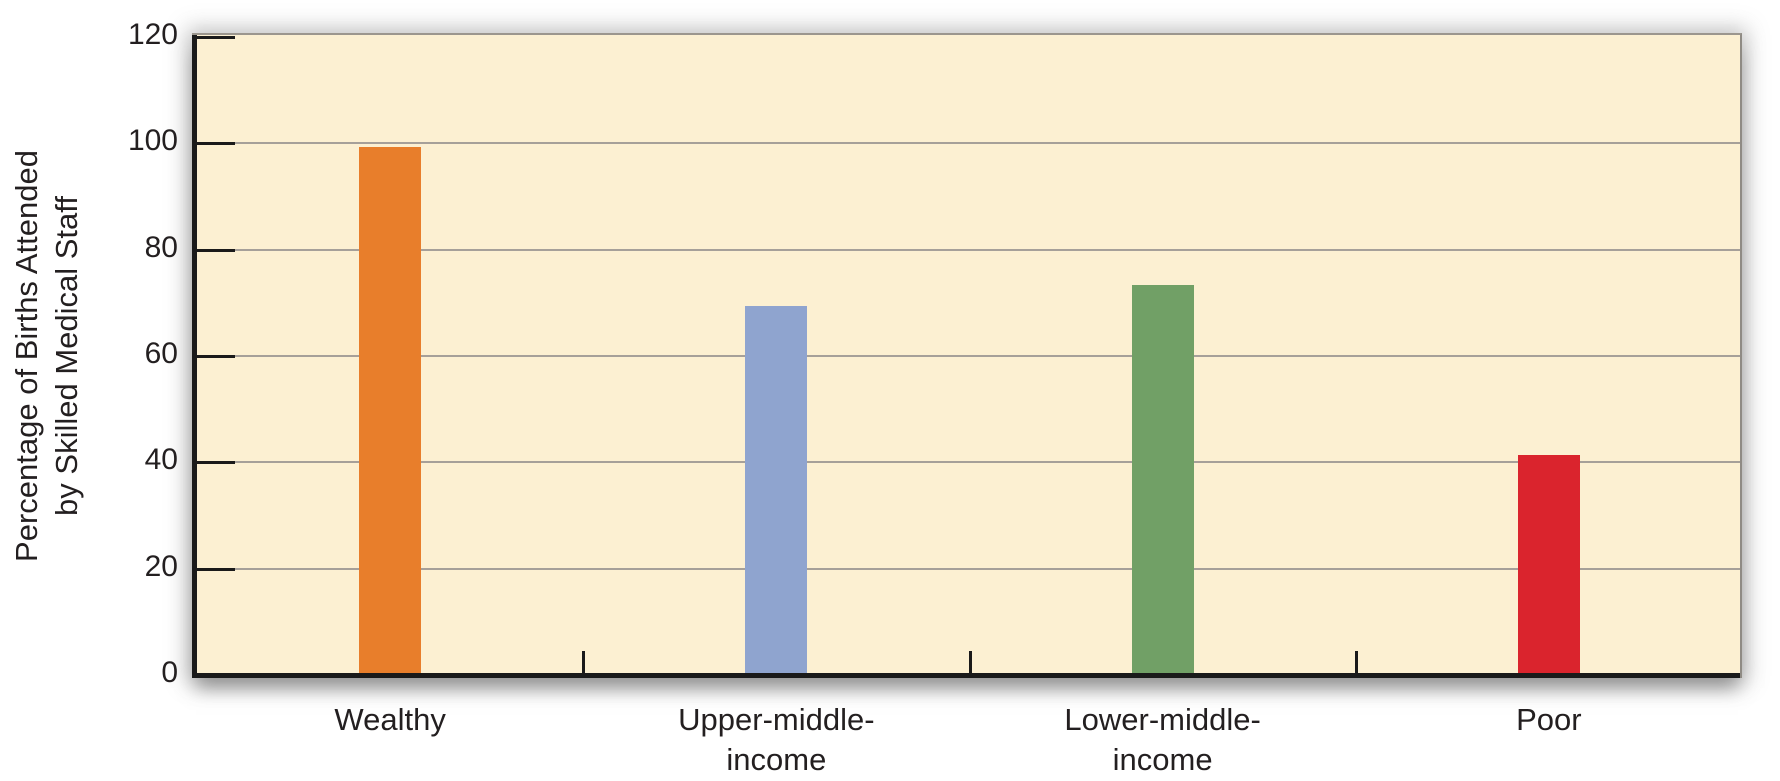  Describe the element at coordinates (26, 356) in the screenshot. I see `y-axis-title-line1: Percentage of Births Attended` at that location.